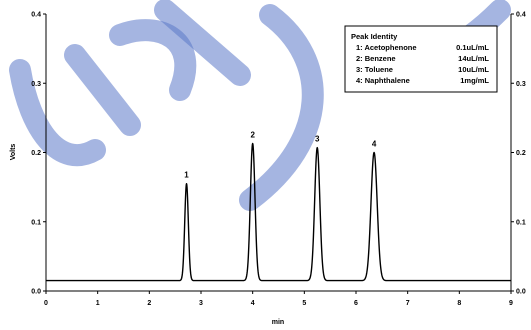 The image size is (531, 330). Describe the element at coordinates (386, 47) in the screenshot. I see `legend-entry-name: 1: Acetophenone` at that location.